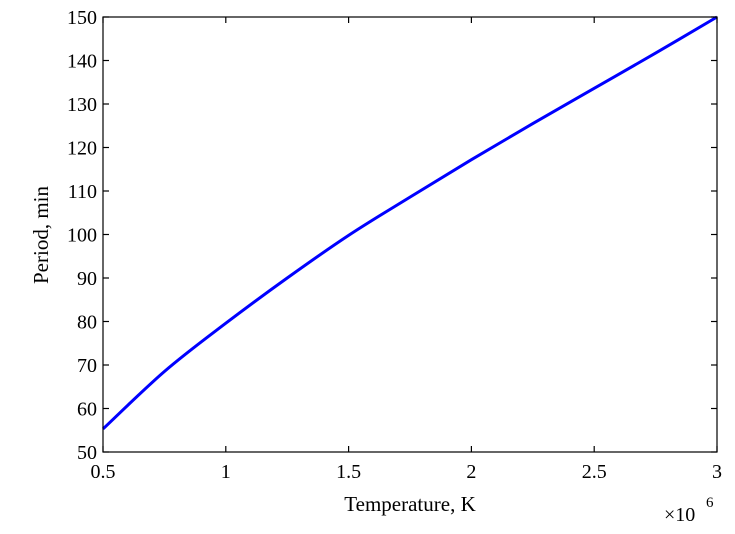  Describe the element at coordinates (594, 472) in the screenshot. I see `x-tick-label: 2.5` at that location.